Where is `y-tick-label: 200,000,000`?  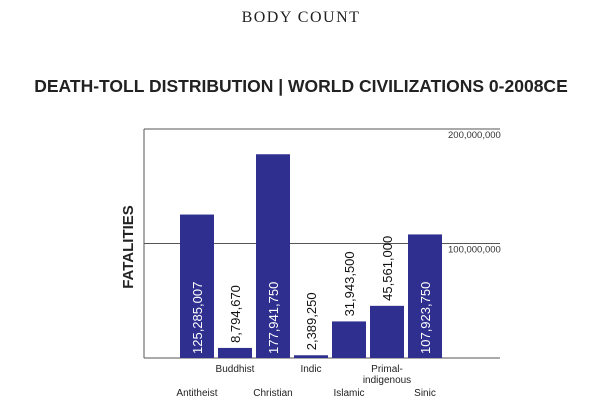 y-tick-label: 200,000,000 is located at coordinates (474, 135).